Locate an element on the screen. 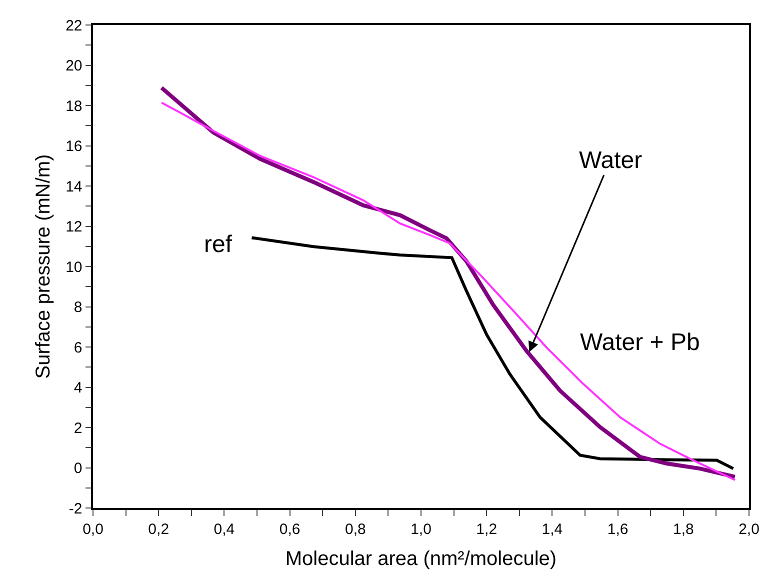  x-tick-label: 1,2 is located at coordinates (487, 529).